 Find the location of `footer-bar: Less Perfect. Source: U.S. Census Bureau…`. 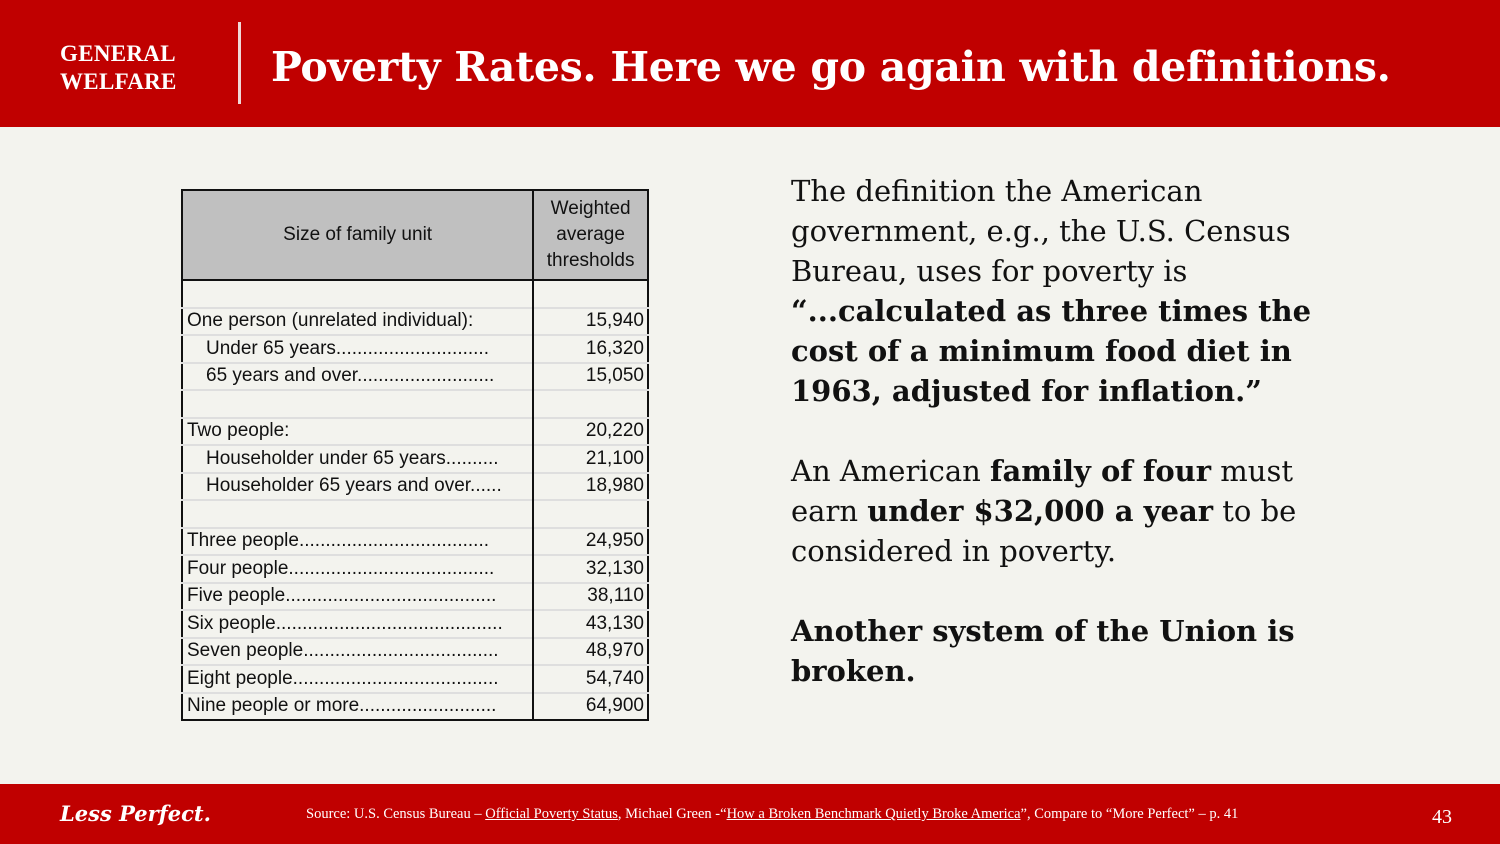

footer-bar: Less Perfect. Source: U.S. Census Bureau… is located at coordinates (750, 814).